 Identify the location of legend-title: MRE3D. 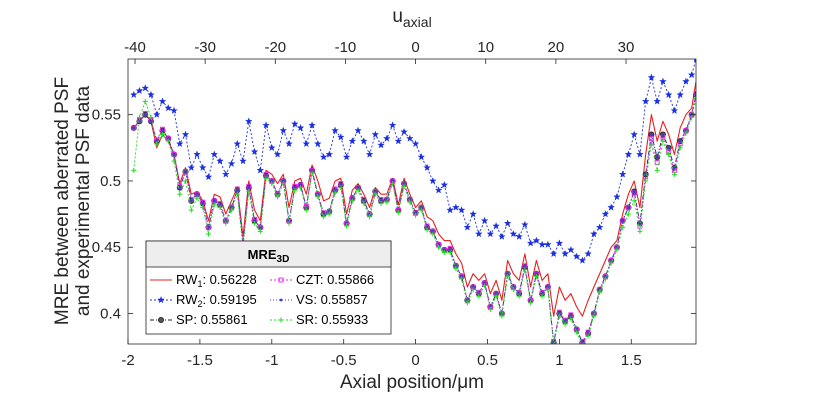
(269, 256).